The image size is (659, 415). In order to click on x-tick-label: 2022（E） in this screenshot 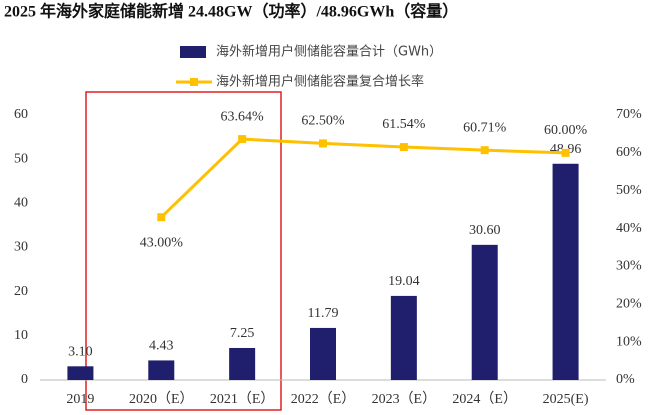, I will do `click(323, 399)`.